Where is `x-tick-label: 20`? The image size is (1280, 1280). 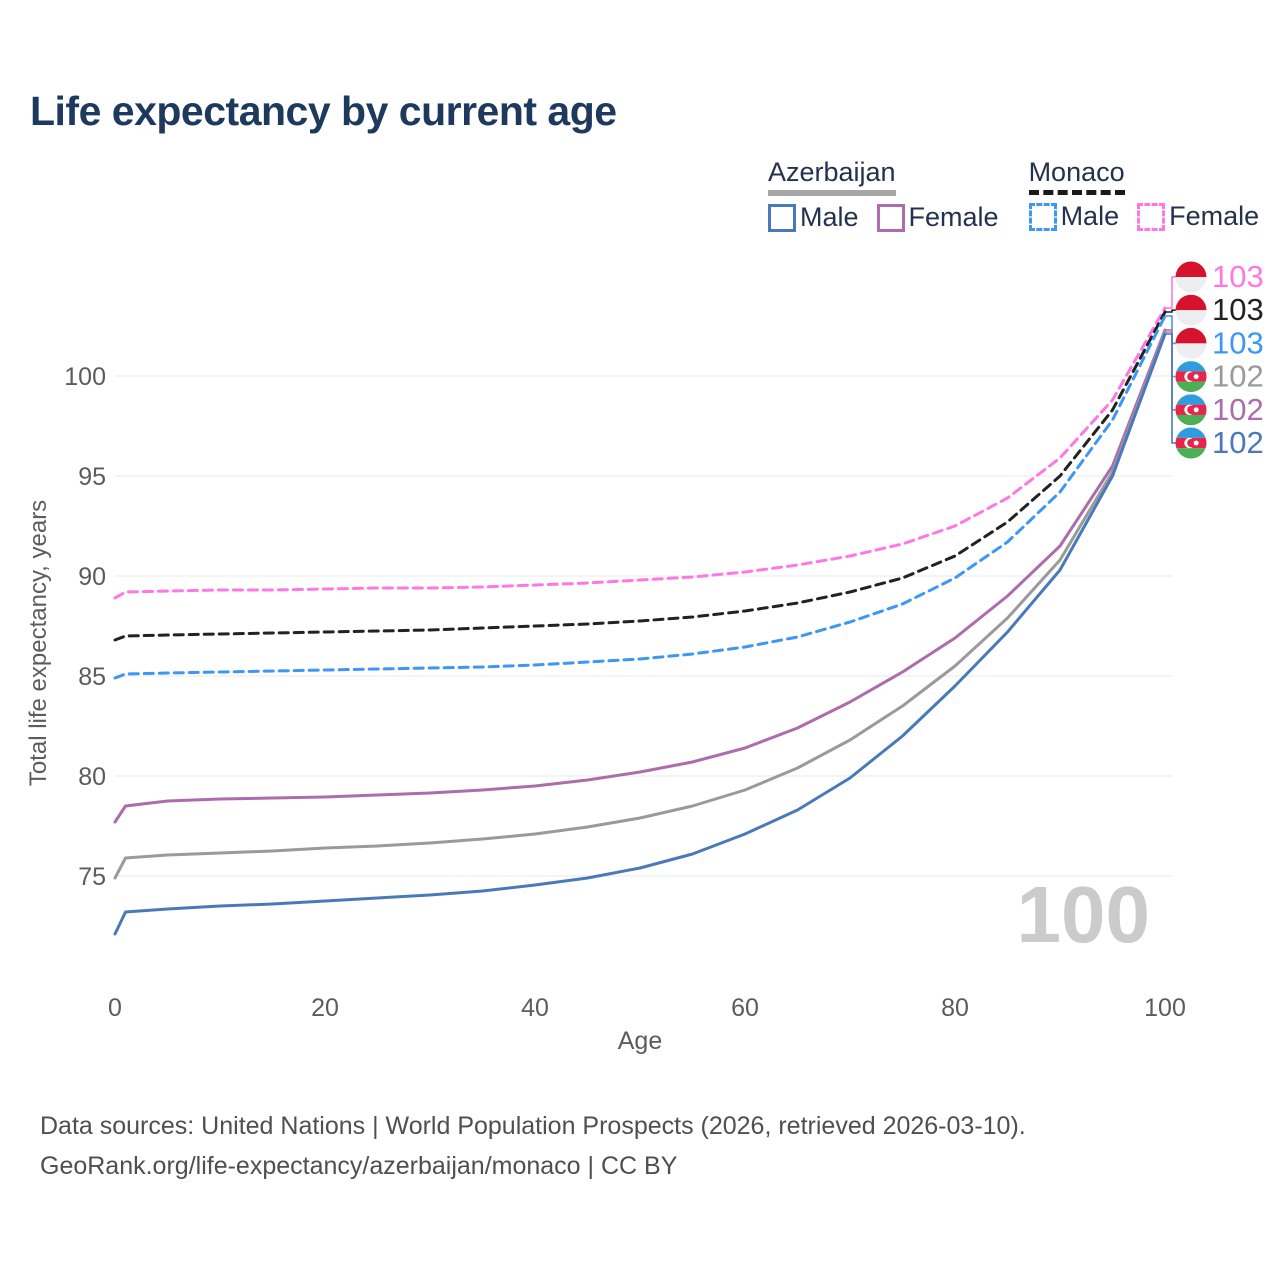
x-tick-label: 20 is located at coordinates (325, 1008).